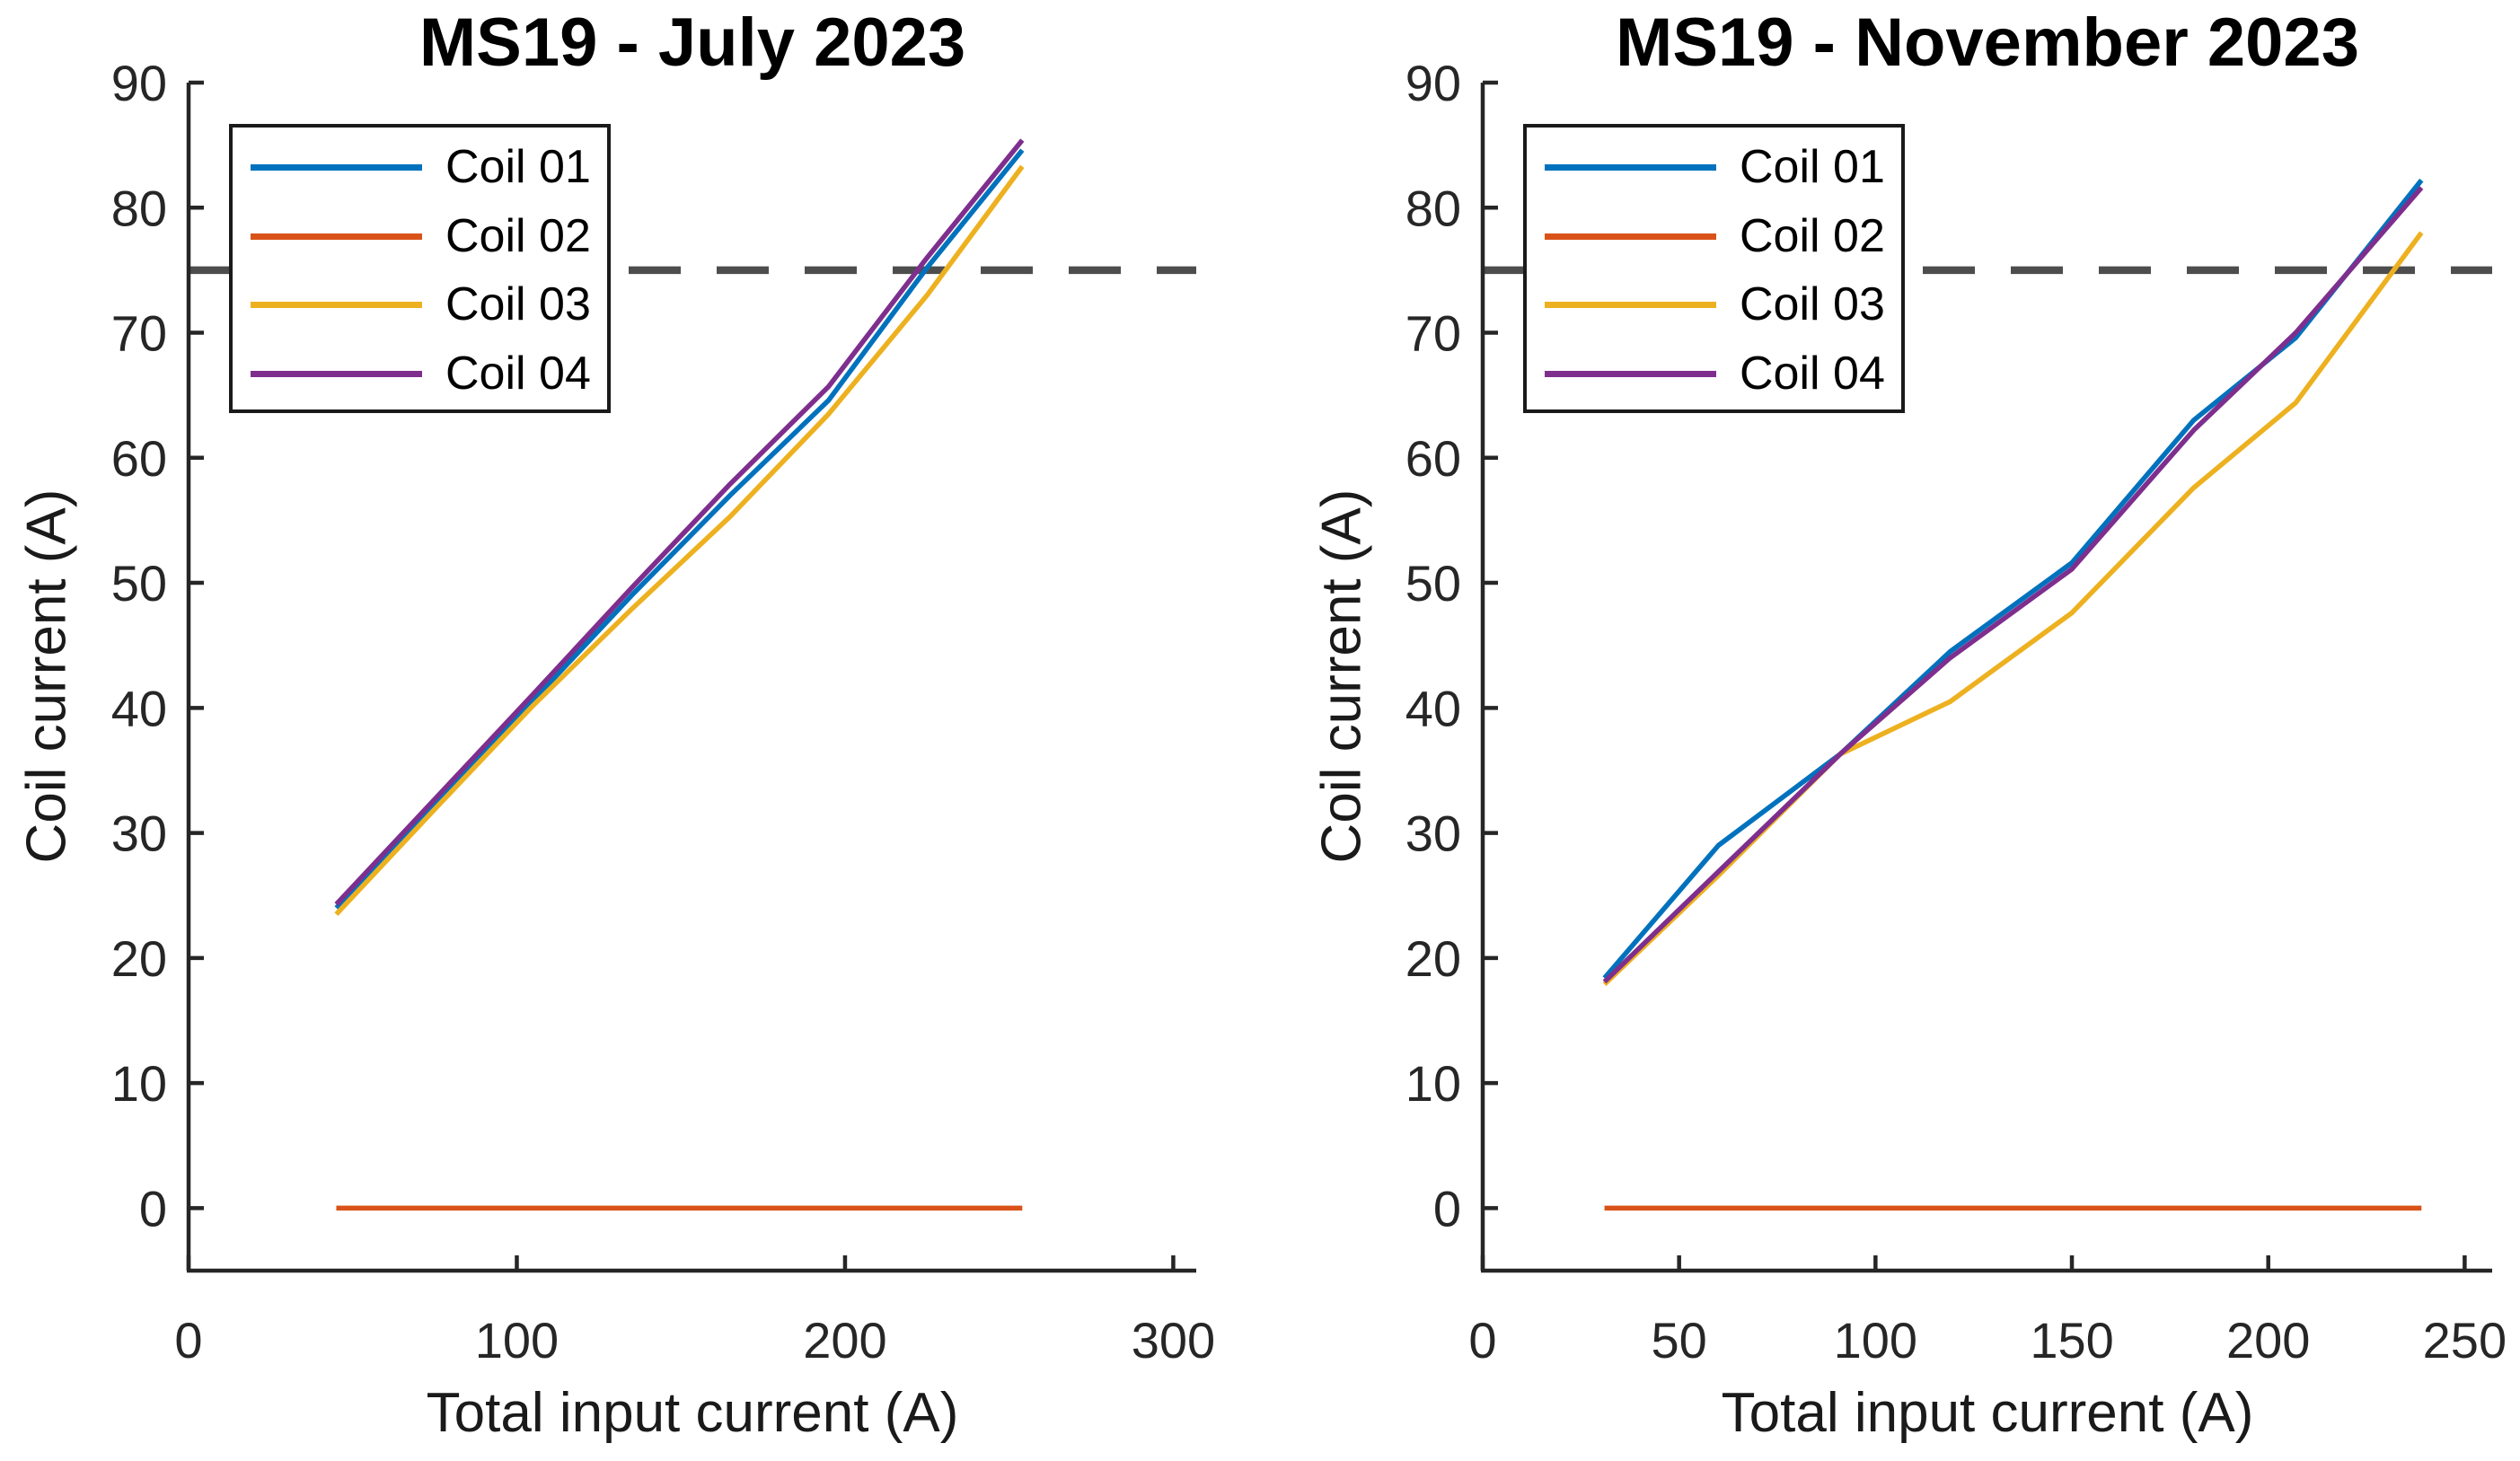  I want to click on right-y-axis-label: Coil current (A), so click(1341, 676).